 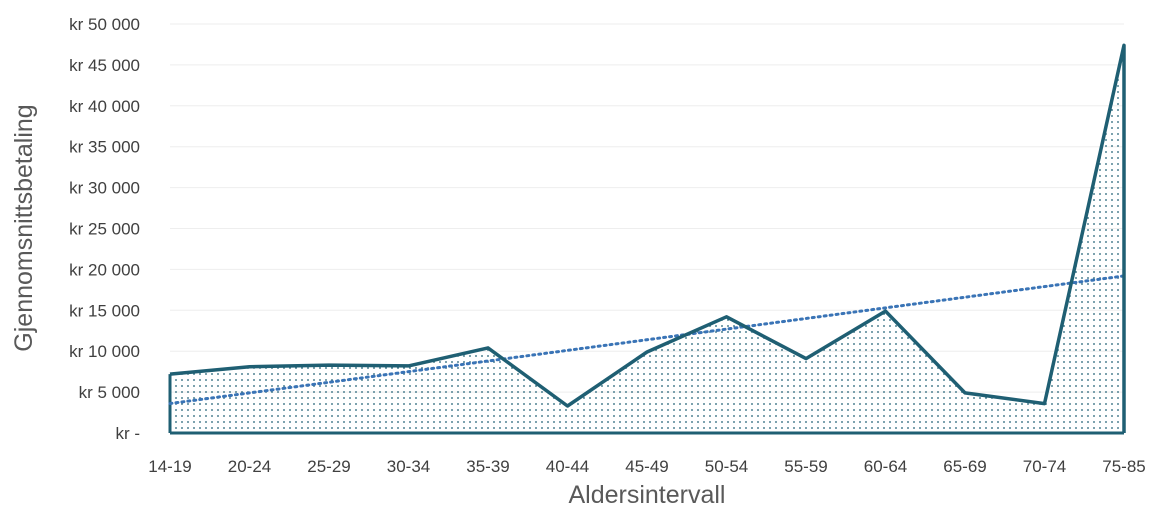 What do you see at coordinates (104, 106) in the screenshot?
I see `y-tick-label: kr 40 000` at bounding box center [104, 106].